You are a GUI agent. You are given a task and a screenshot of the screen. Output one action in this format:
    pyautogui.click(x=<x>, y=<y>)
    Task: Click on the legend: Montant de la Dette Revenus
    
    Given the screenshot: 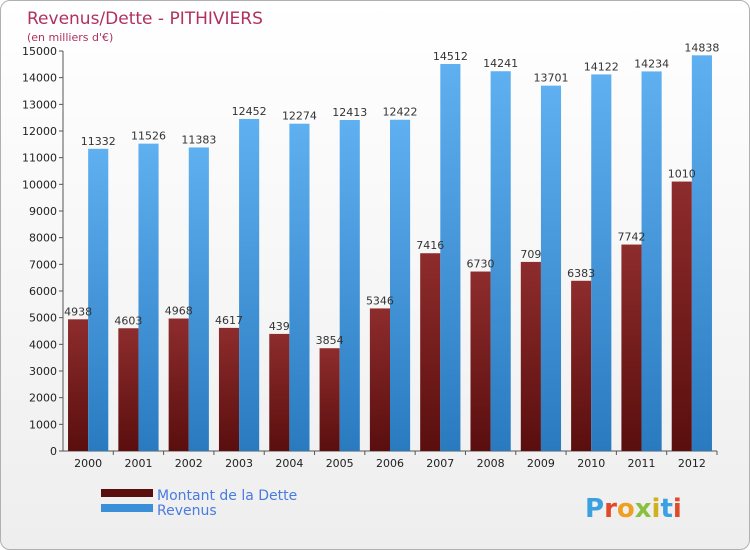 What is the action you would take?
    pyautogui.click(x=199, y=503)
    